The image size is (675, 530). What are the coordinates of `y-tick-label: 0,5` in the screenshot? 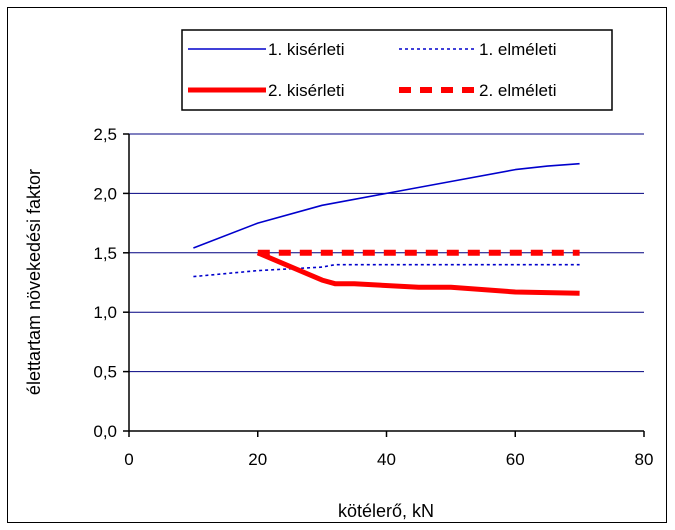 It's located at (105, 372).